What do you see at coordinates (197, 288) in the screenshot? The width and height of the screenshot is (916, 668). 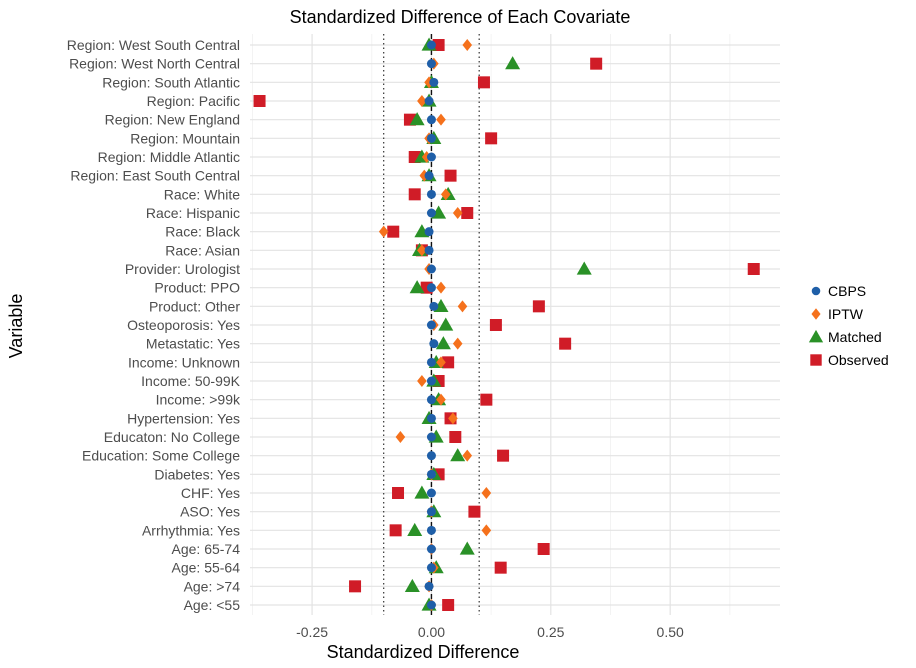 I see `y-tick-label: Product: PPO` at bounding box center [197, 288].